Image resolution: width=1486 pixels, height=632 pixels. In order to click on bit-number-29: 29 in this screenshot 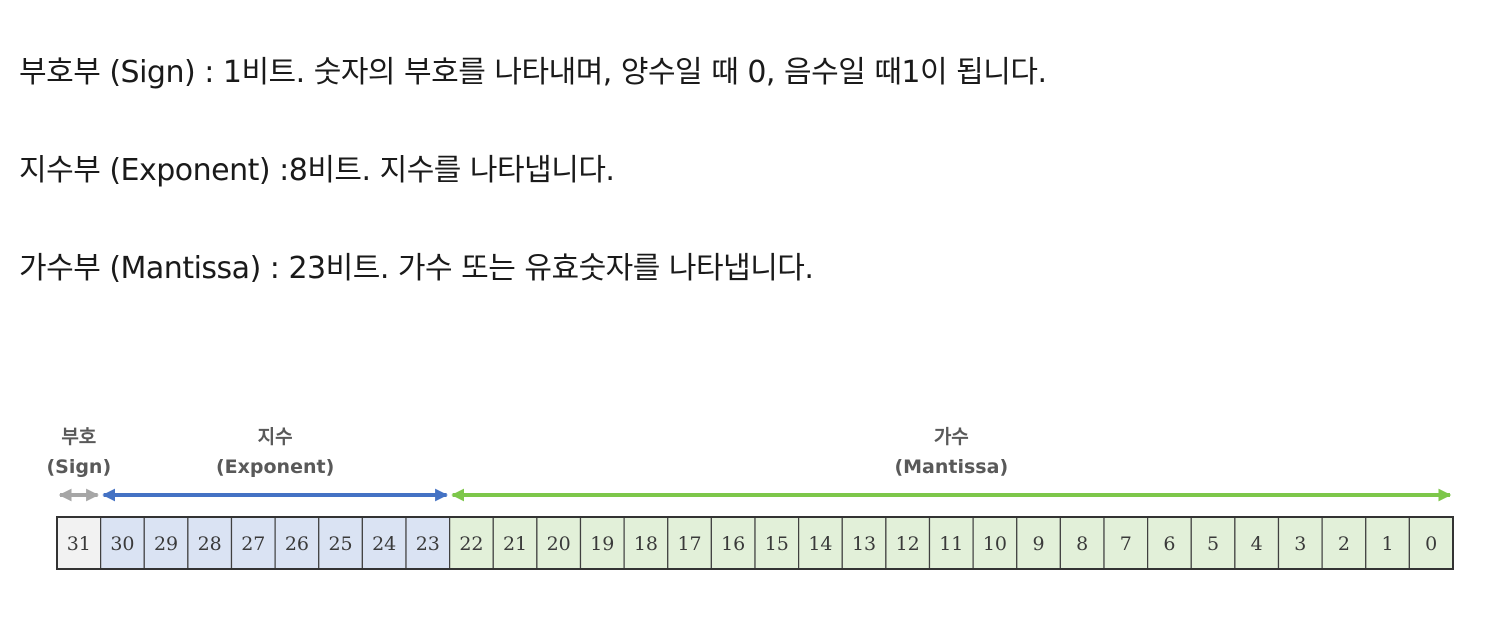, I will do `click(166, 544)`.